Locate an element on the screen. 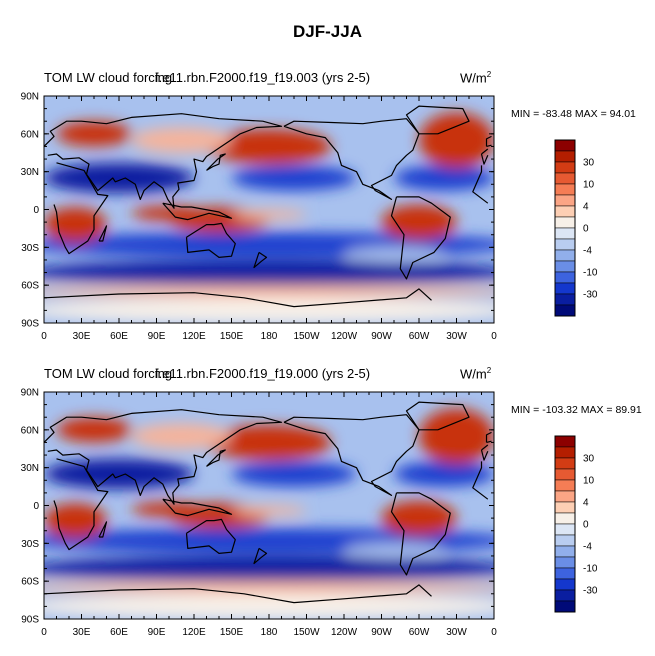  colorbar: 30 10 4 0 -4 -10 -30 is located at coordinates (576, 524).